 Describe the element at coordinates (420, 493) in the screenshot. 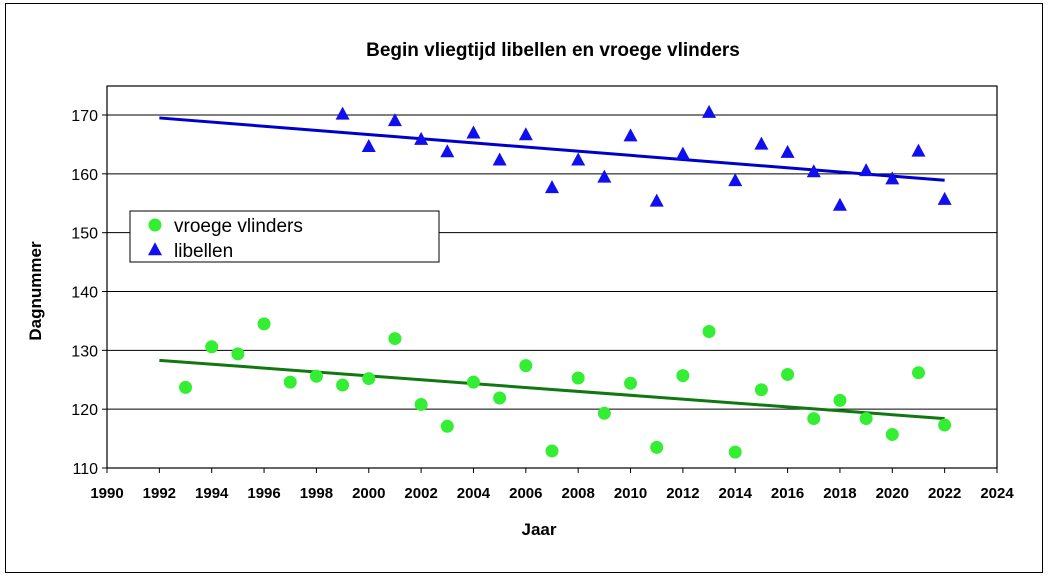

I see `x-tick-label: 2002` at that location.